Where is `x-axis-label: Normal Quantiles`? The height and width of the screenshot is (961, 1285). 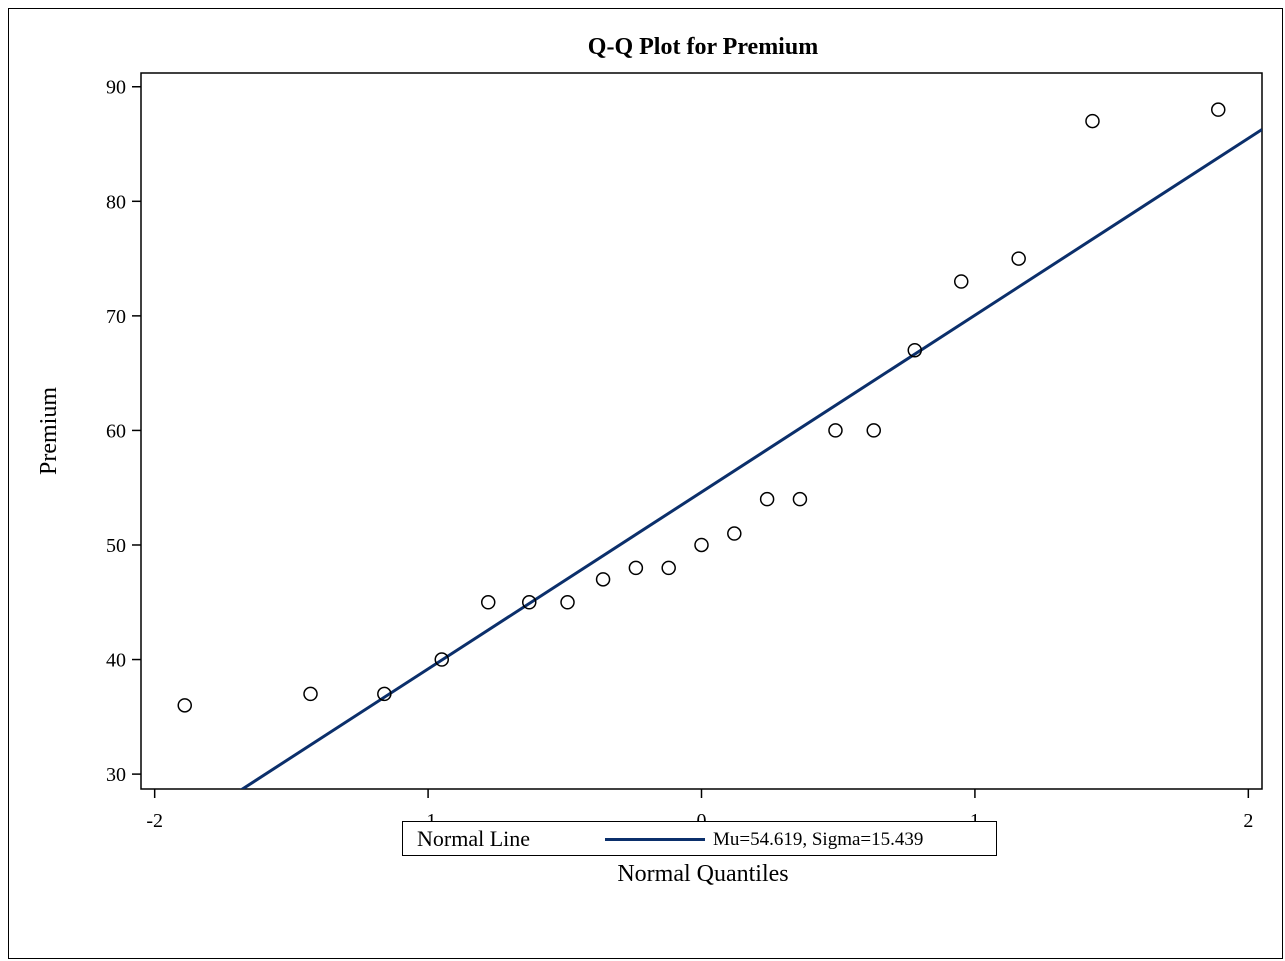
x-axis-label: Normal Quantiles is located at coordinates (702, 874).